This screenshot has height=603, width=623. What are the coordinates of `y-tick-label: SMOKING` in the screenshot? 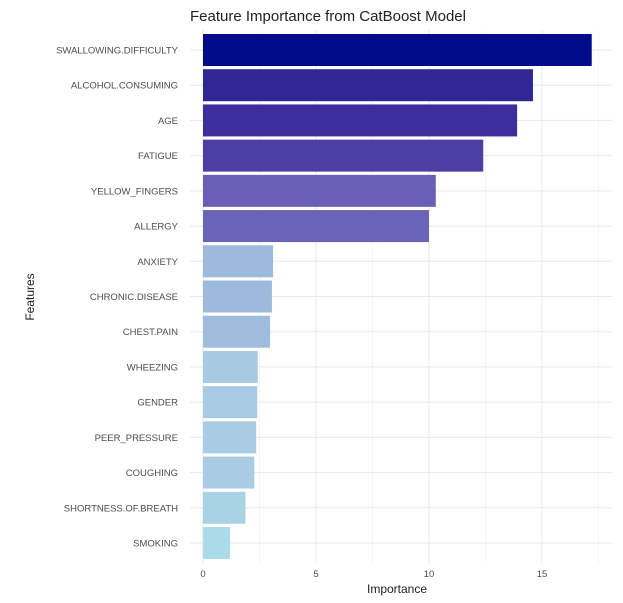 It's located at (155, 544).